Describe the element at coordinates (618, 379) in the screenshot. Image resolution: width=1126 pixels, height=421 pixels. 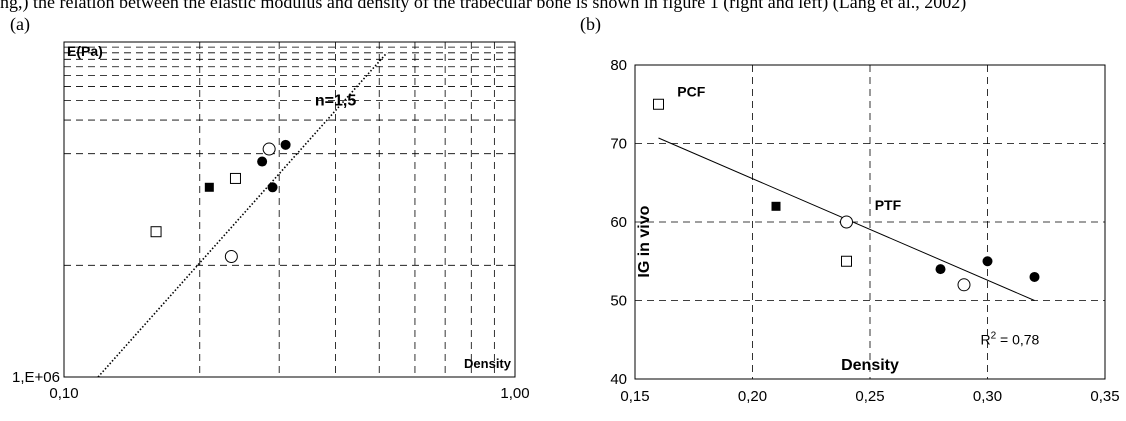
I see `y-tick-label-b: 40` at that location.